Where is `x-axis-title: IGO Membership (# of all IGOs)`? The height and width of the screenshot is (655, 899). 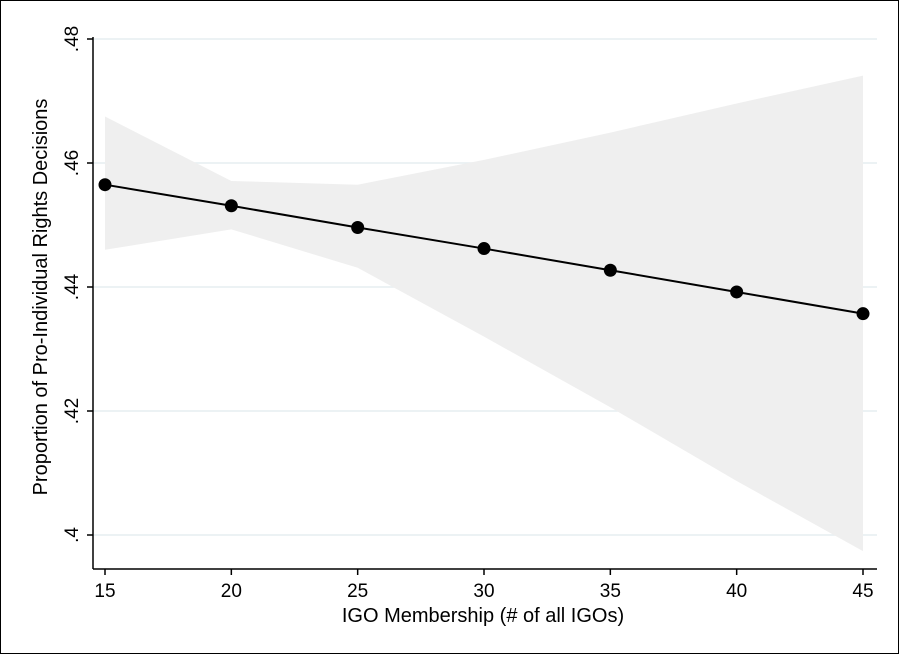
x-axis-title: IGO Membership (# of all IGOs) is located at coordinates (483, 616).